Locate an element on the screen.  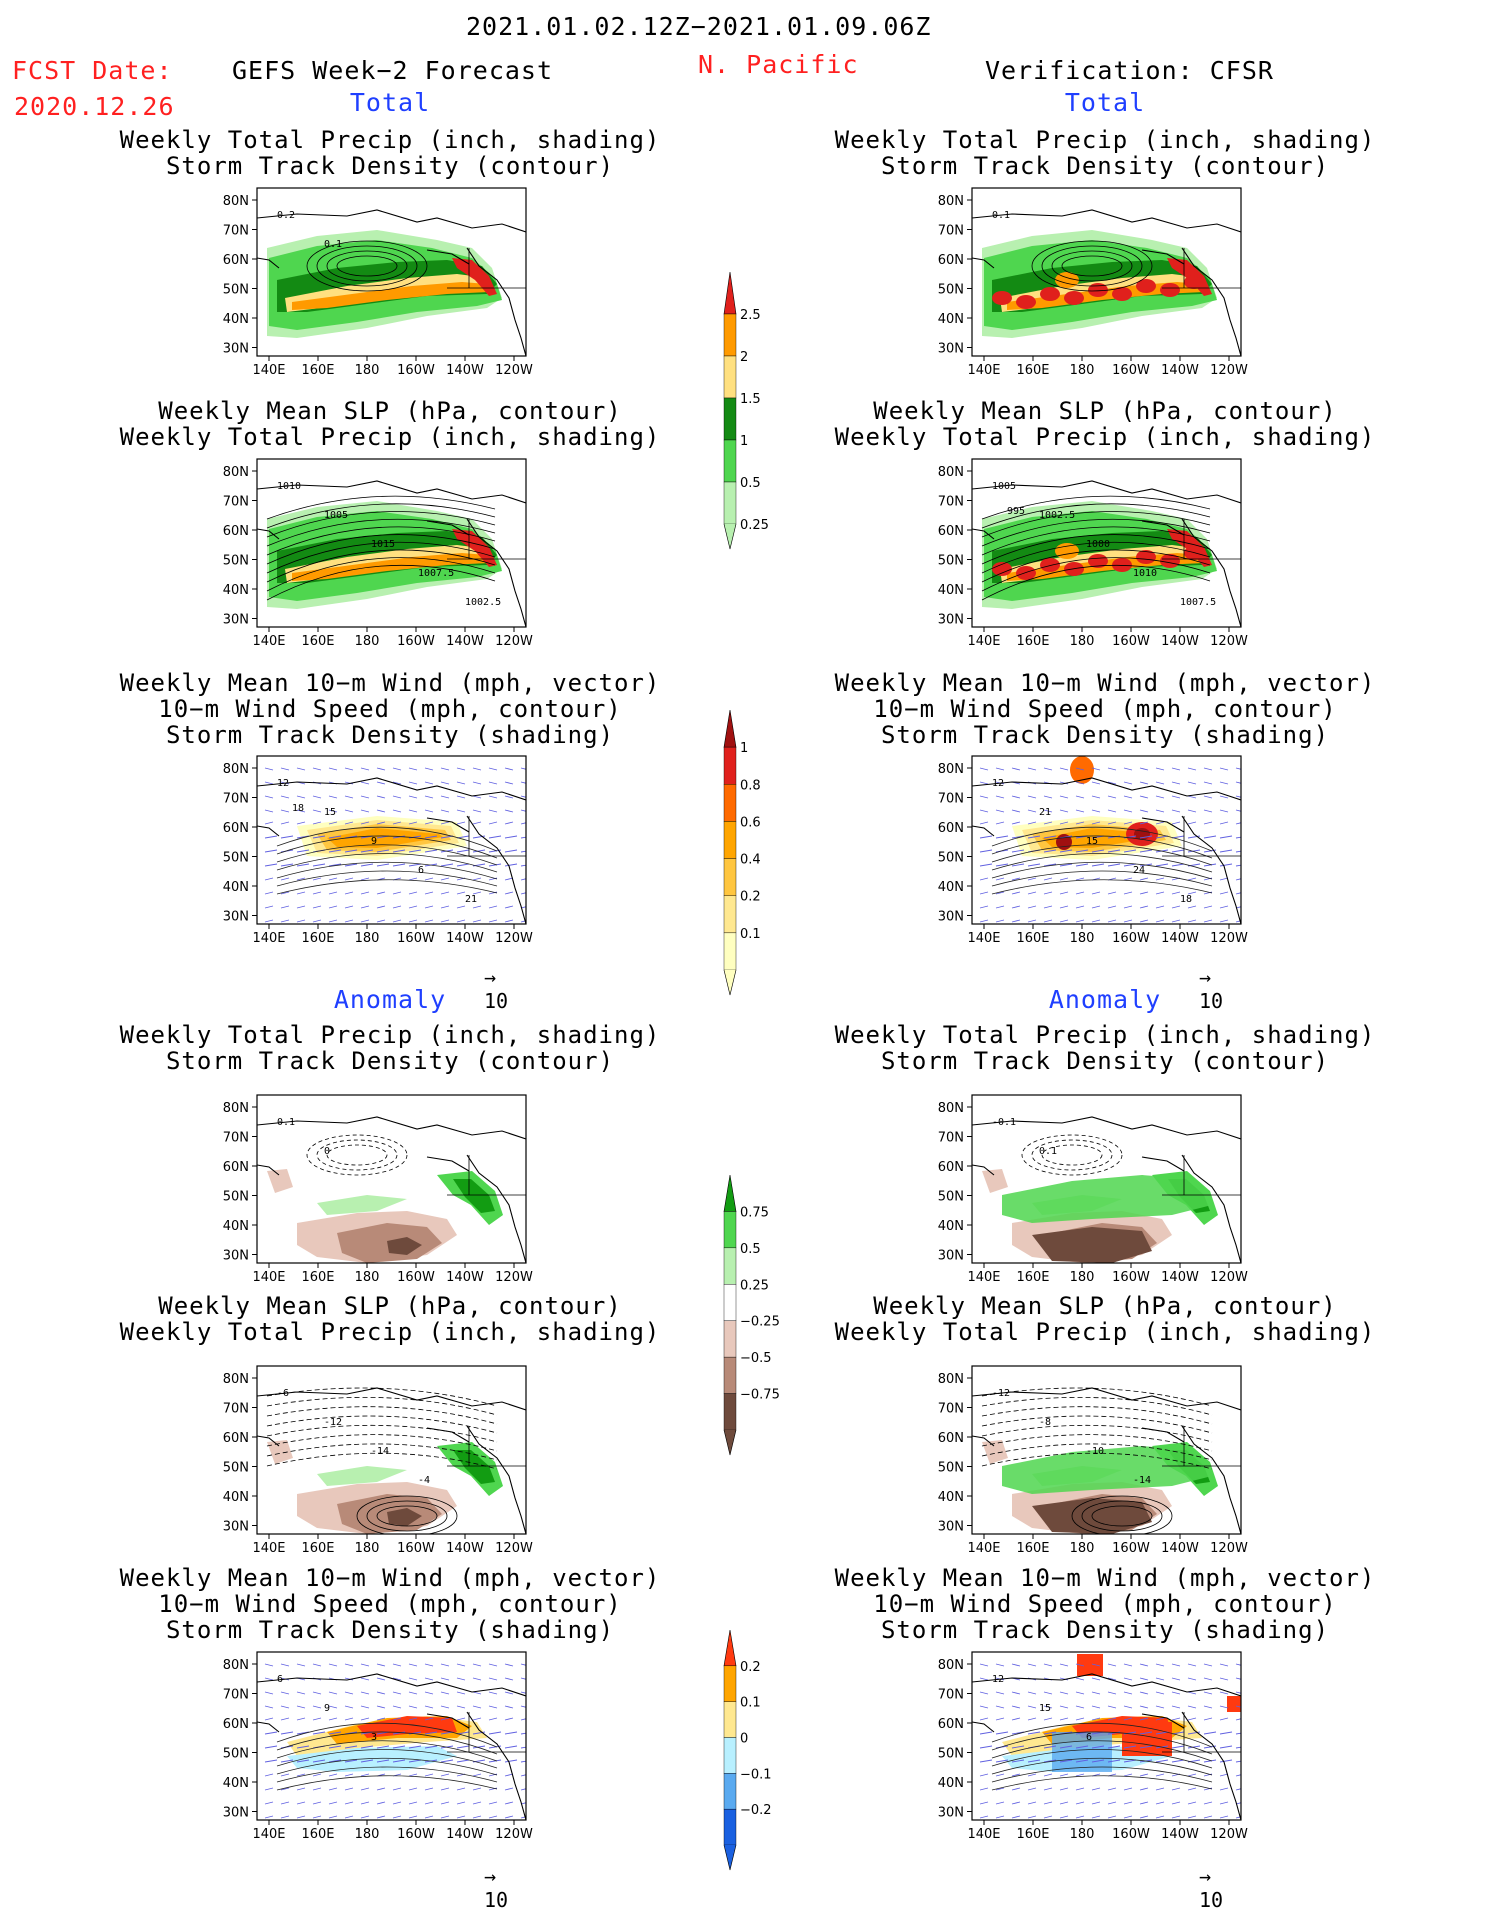
colorbar-total-precip: 2.5 2 1.5 1 0.5 0.25 is located at coordinates (762, 423).